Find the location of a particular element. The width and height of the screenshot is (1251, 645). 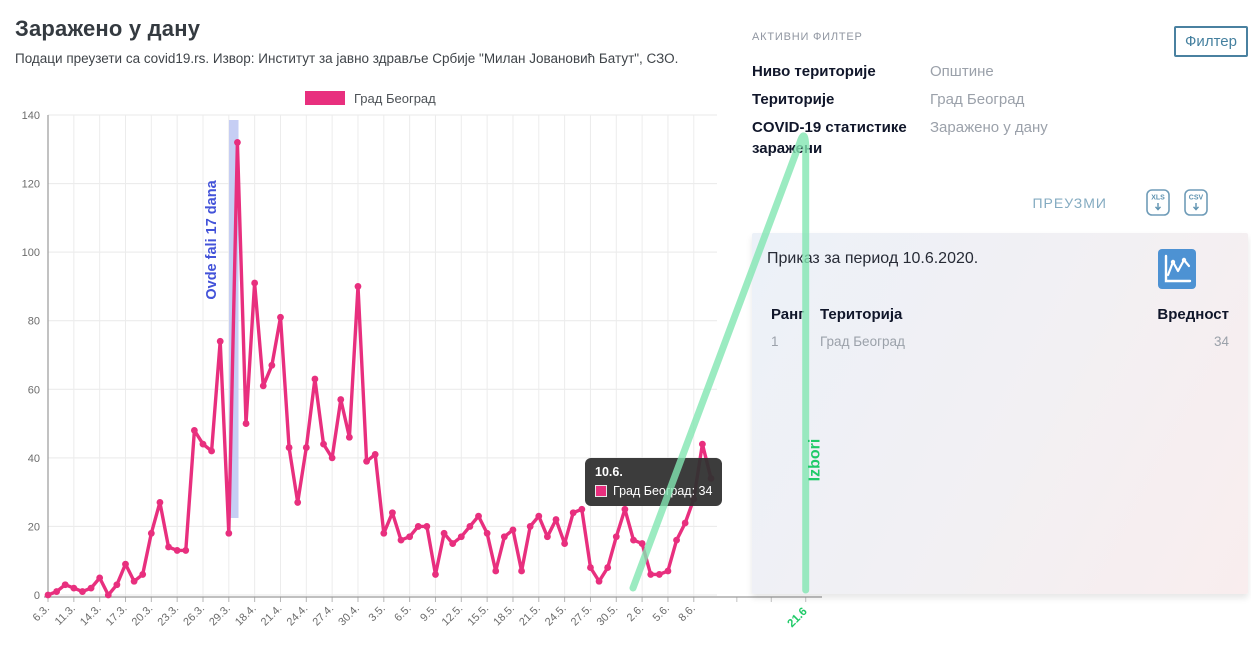

x-axis-label: 6.5. is located at coordinates (402, 613).